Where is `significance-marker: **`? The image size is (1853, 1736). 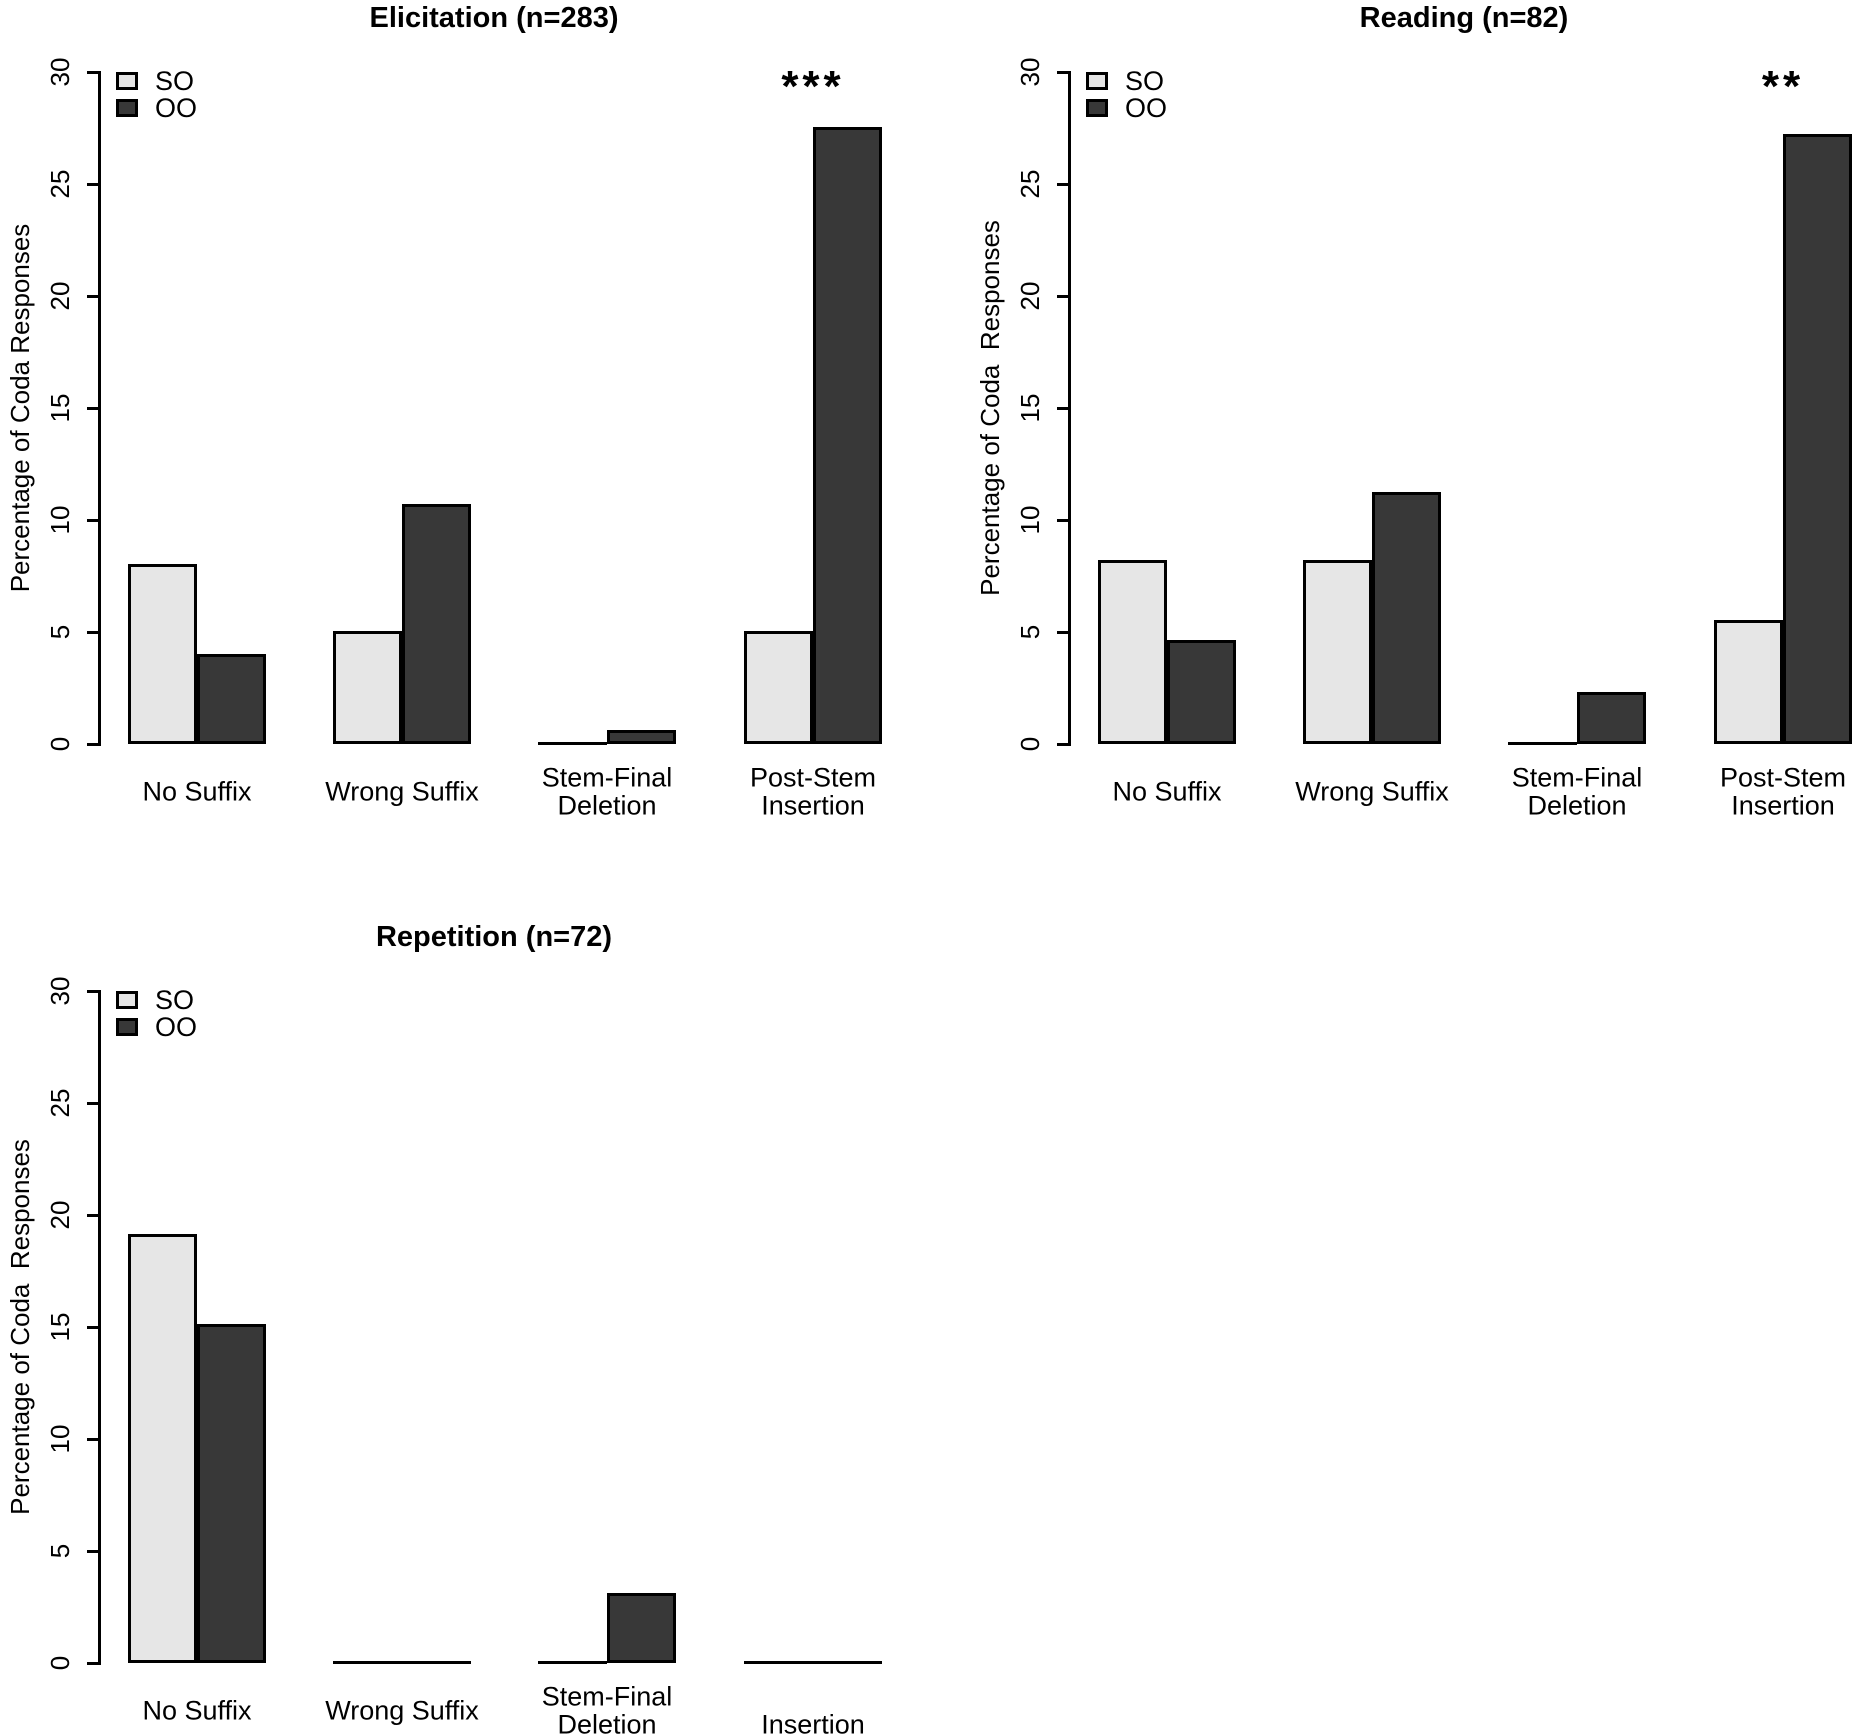
significance-marker: ** is located at coordinates (1783, 86).